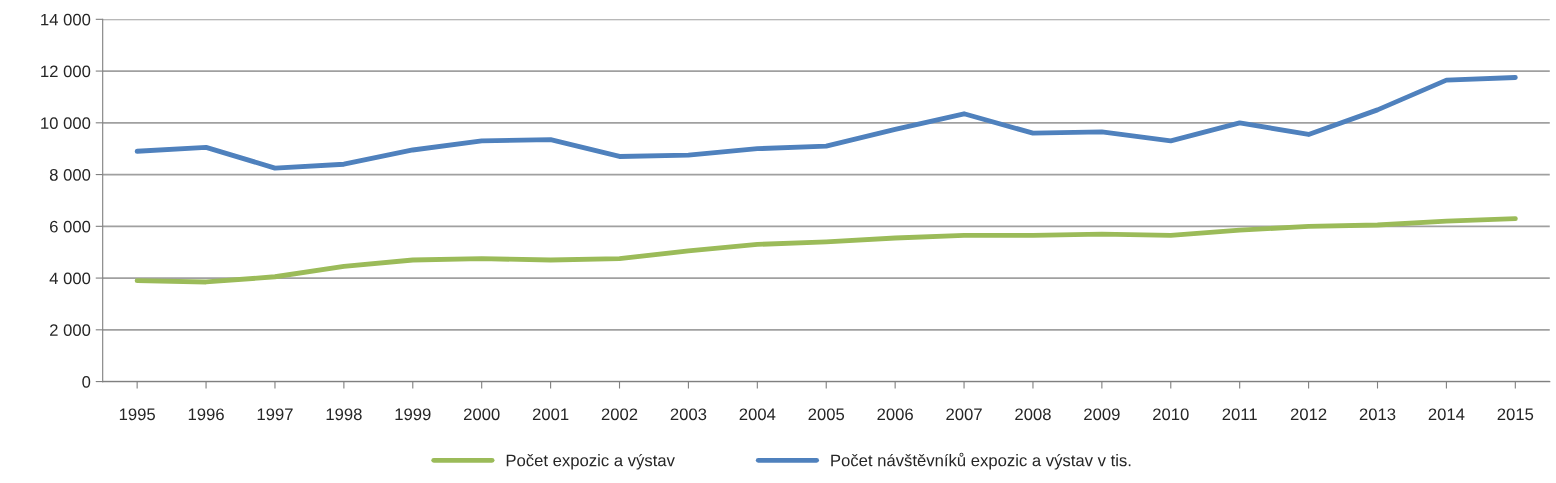 The height and width of the screenshot is (483, 1556). What do you see at coordinates (1239, 414) in the screenshot?
I see `x-tick-label: 2011` at bounding box center [1239, 414].